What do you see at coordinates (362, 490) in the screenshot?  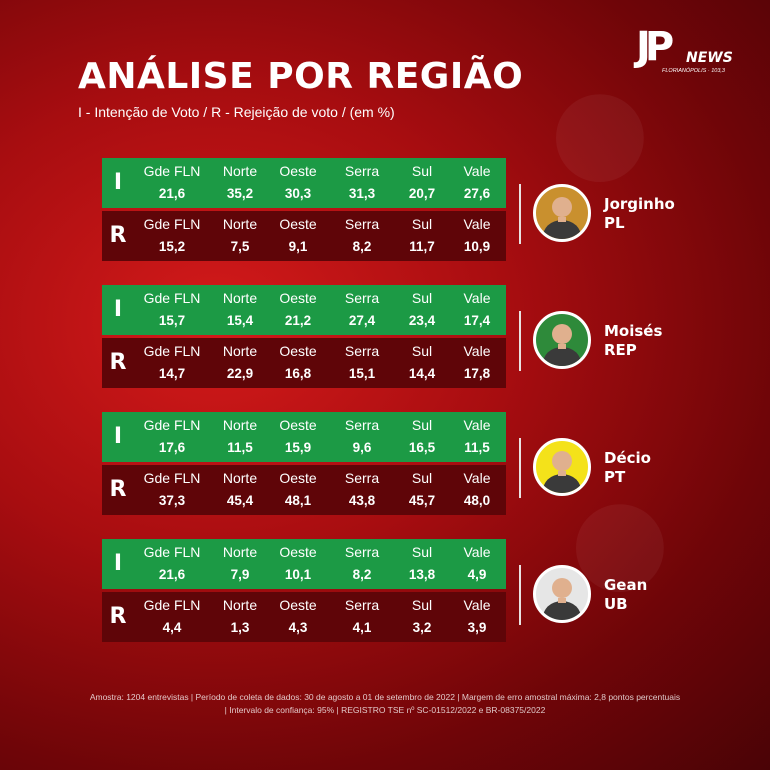 I see `region-cell: Serra 43,8` at bounding box center [362, 490].